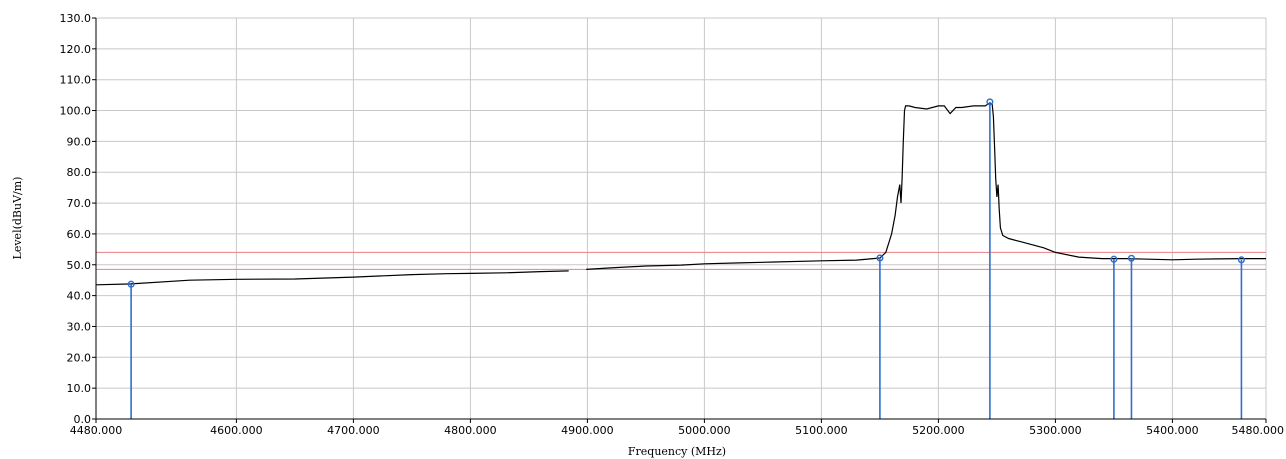  What do you see at coordinates (76, 49) in the screenshot?
I see `y-tick-label: 120.0` at bounding box center [76, 49].